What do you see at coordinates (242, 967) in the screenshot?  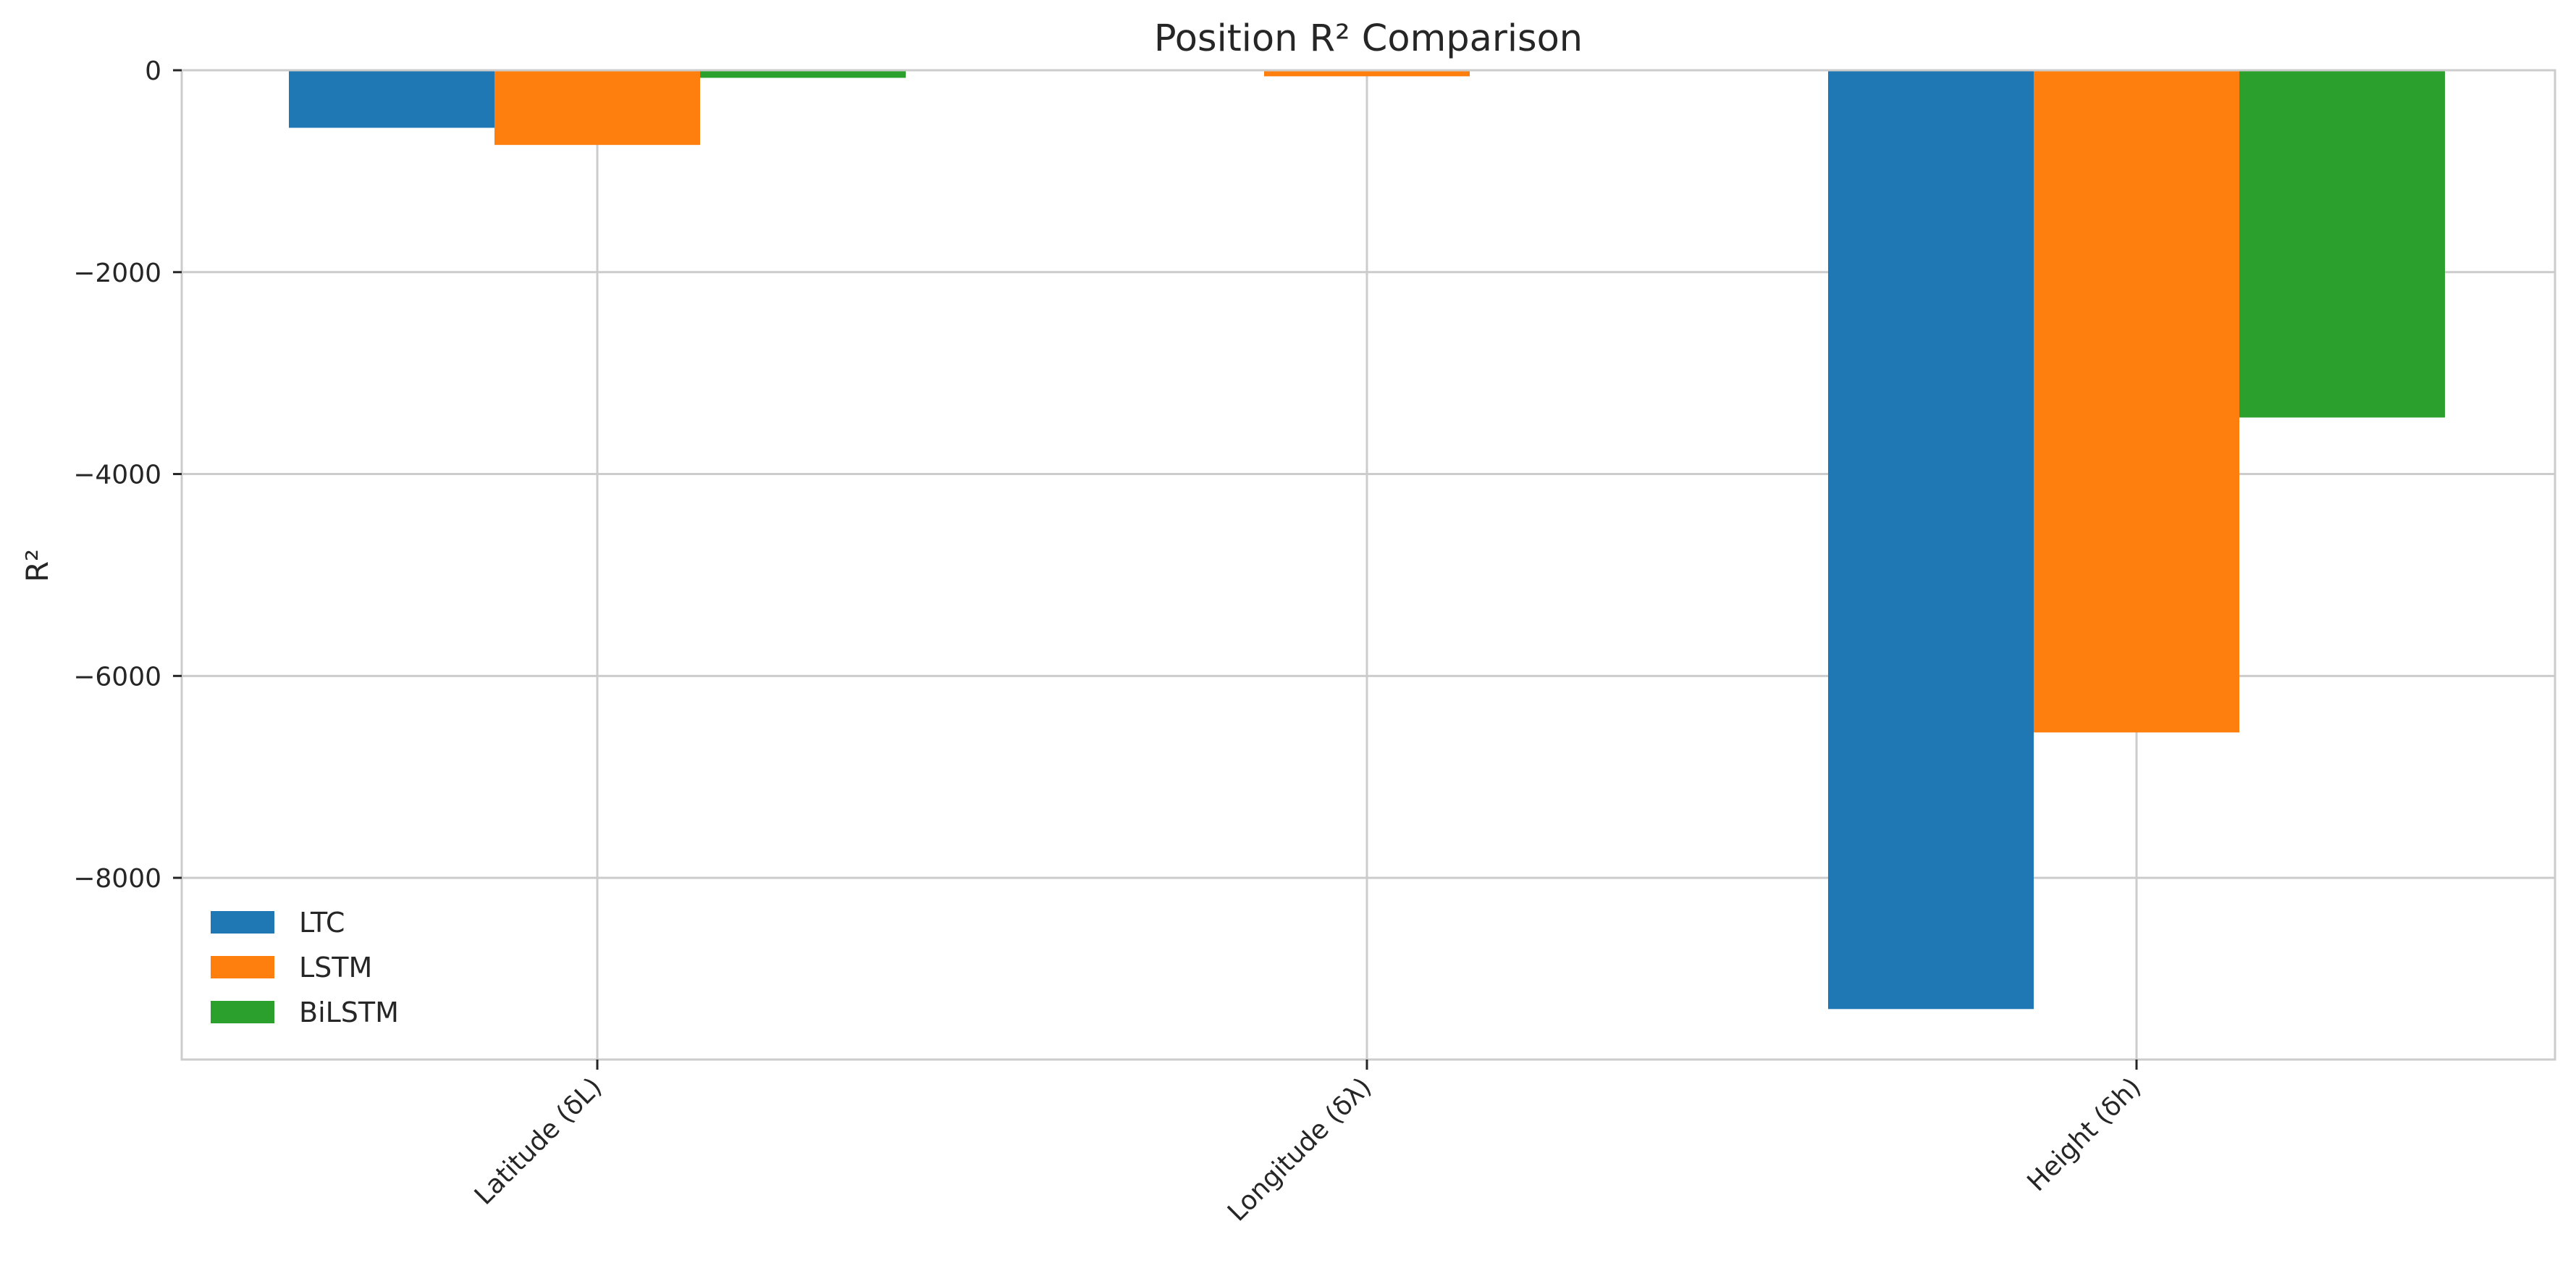 I see `legend-swatch-lstm` at bounding box center [242, 967].